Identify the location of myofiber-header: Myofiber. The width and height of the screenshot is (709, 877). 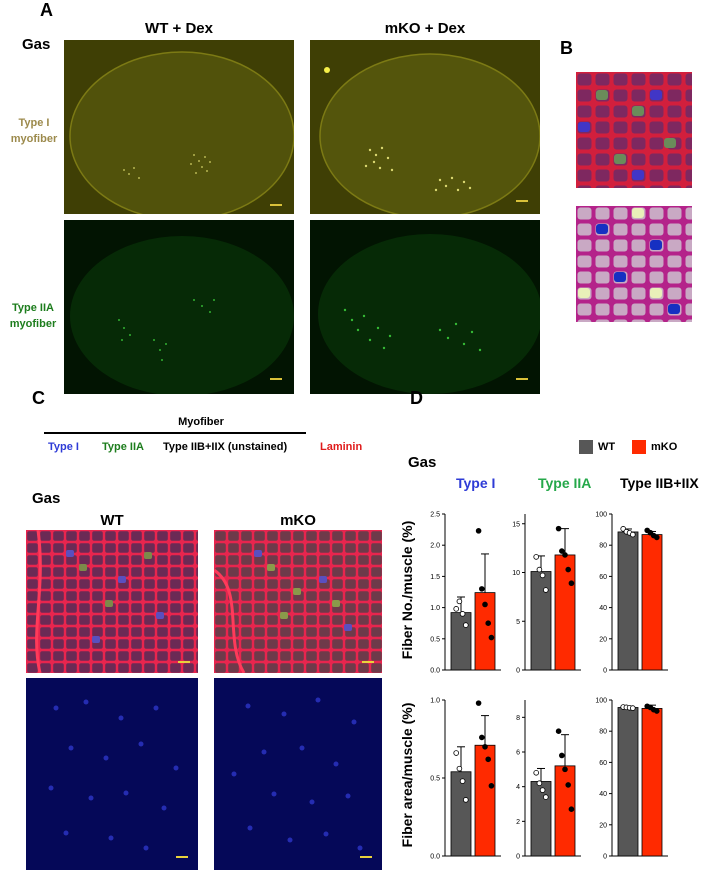
(201, 422).